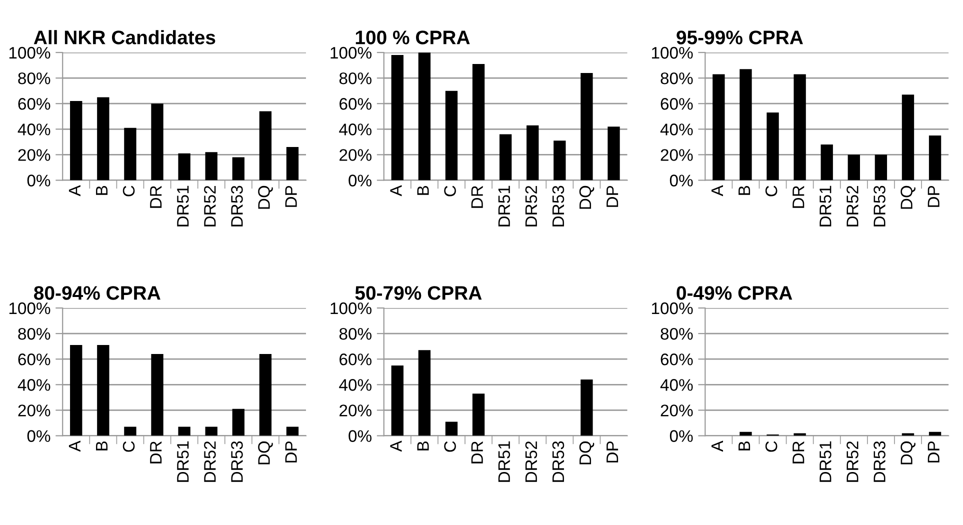 The image size is (963, 525). Describe the element at coordinates (418, 293) in the screenshot. I see `chart-title: 50-79% CPRA` at that location.